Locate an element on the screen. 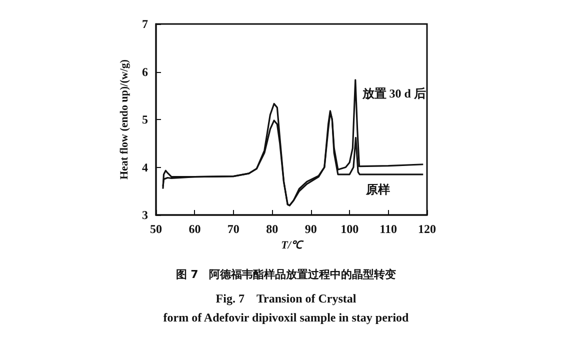 The width and height of the screenshot is (572, 346). y-tick-label: 6 is located at coordinates (145, 71).